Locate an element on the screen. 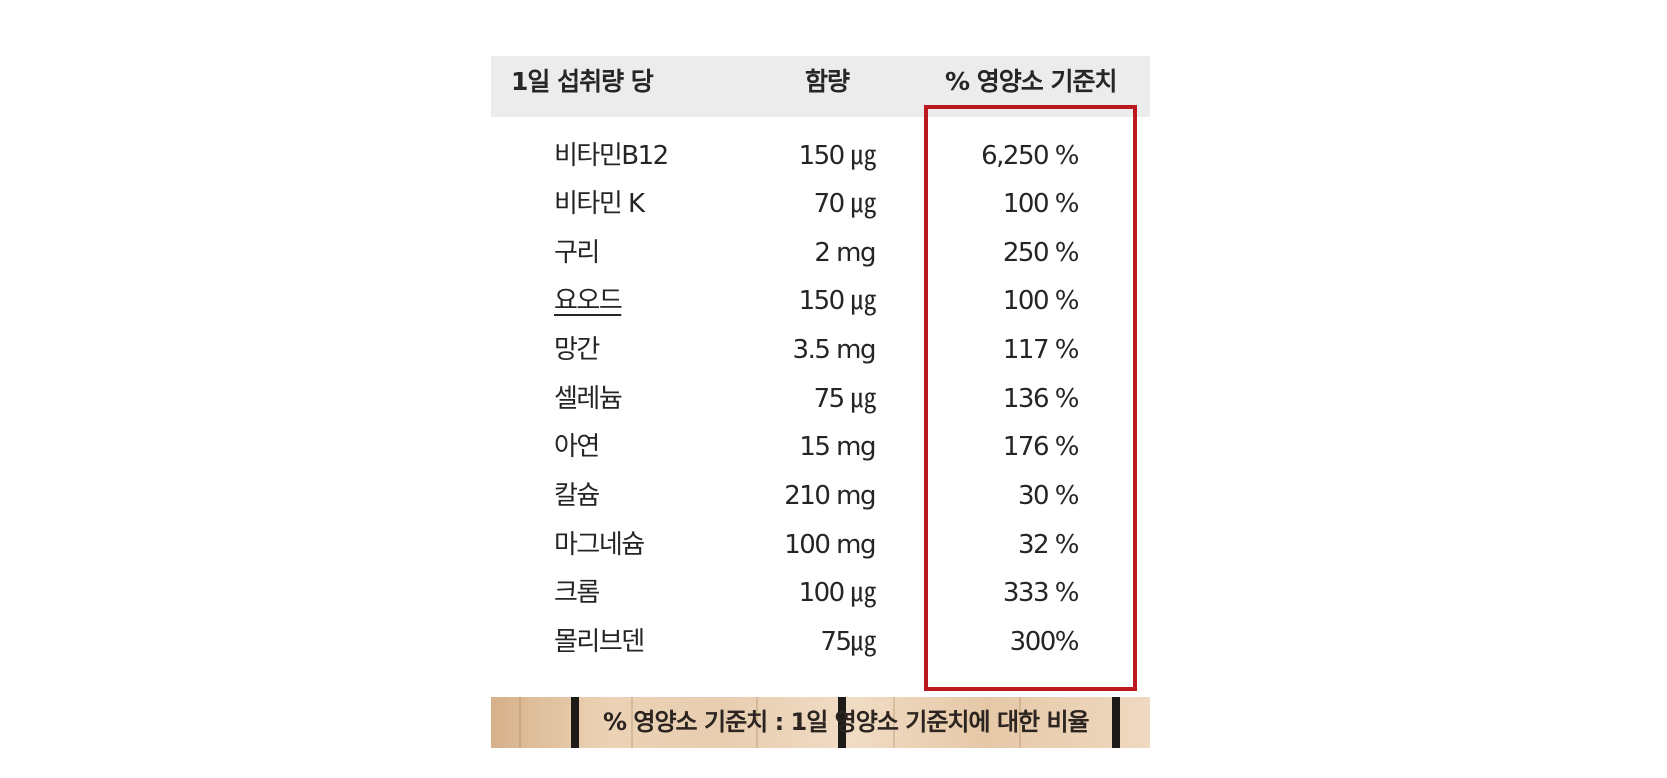 This screenshot has width=1667, height=778. nutrient-daily-value: 6,250 % is located at coordinates (1030, 156).